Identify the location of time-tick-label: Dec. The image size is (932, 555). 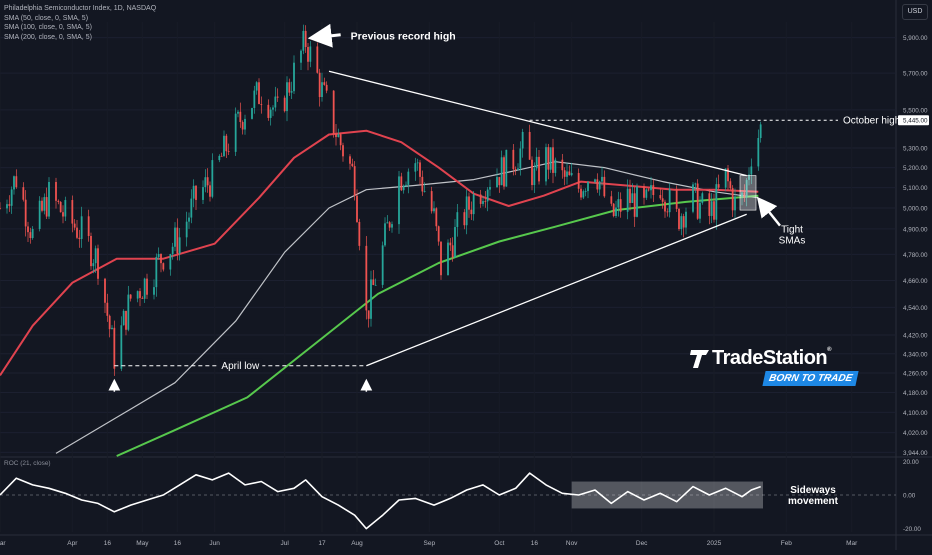
(642, 543).